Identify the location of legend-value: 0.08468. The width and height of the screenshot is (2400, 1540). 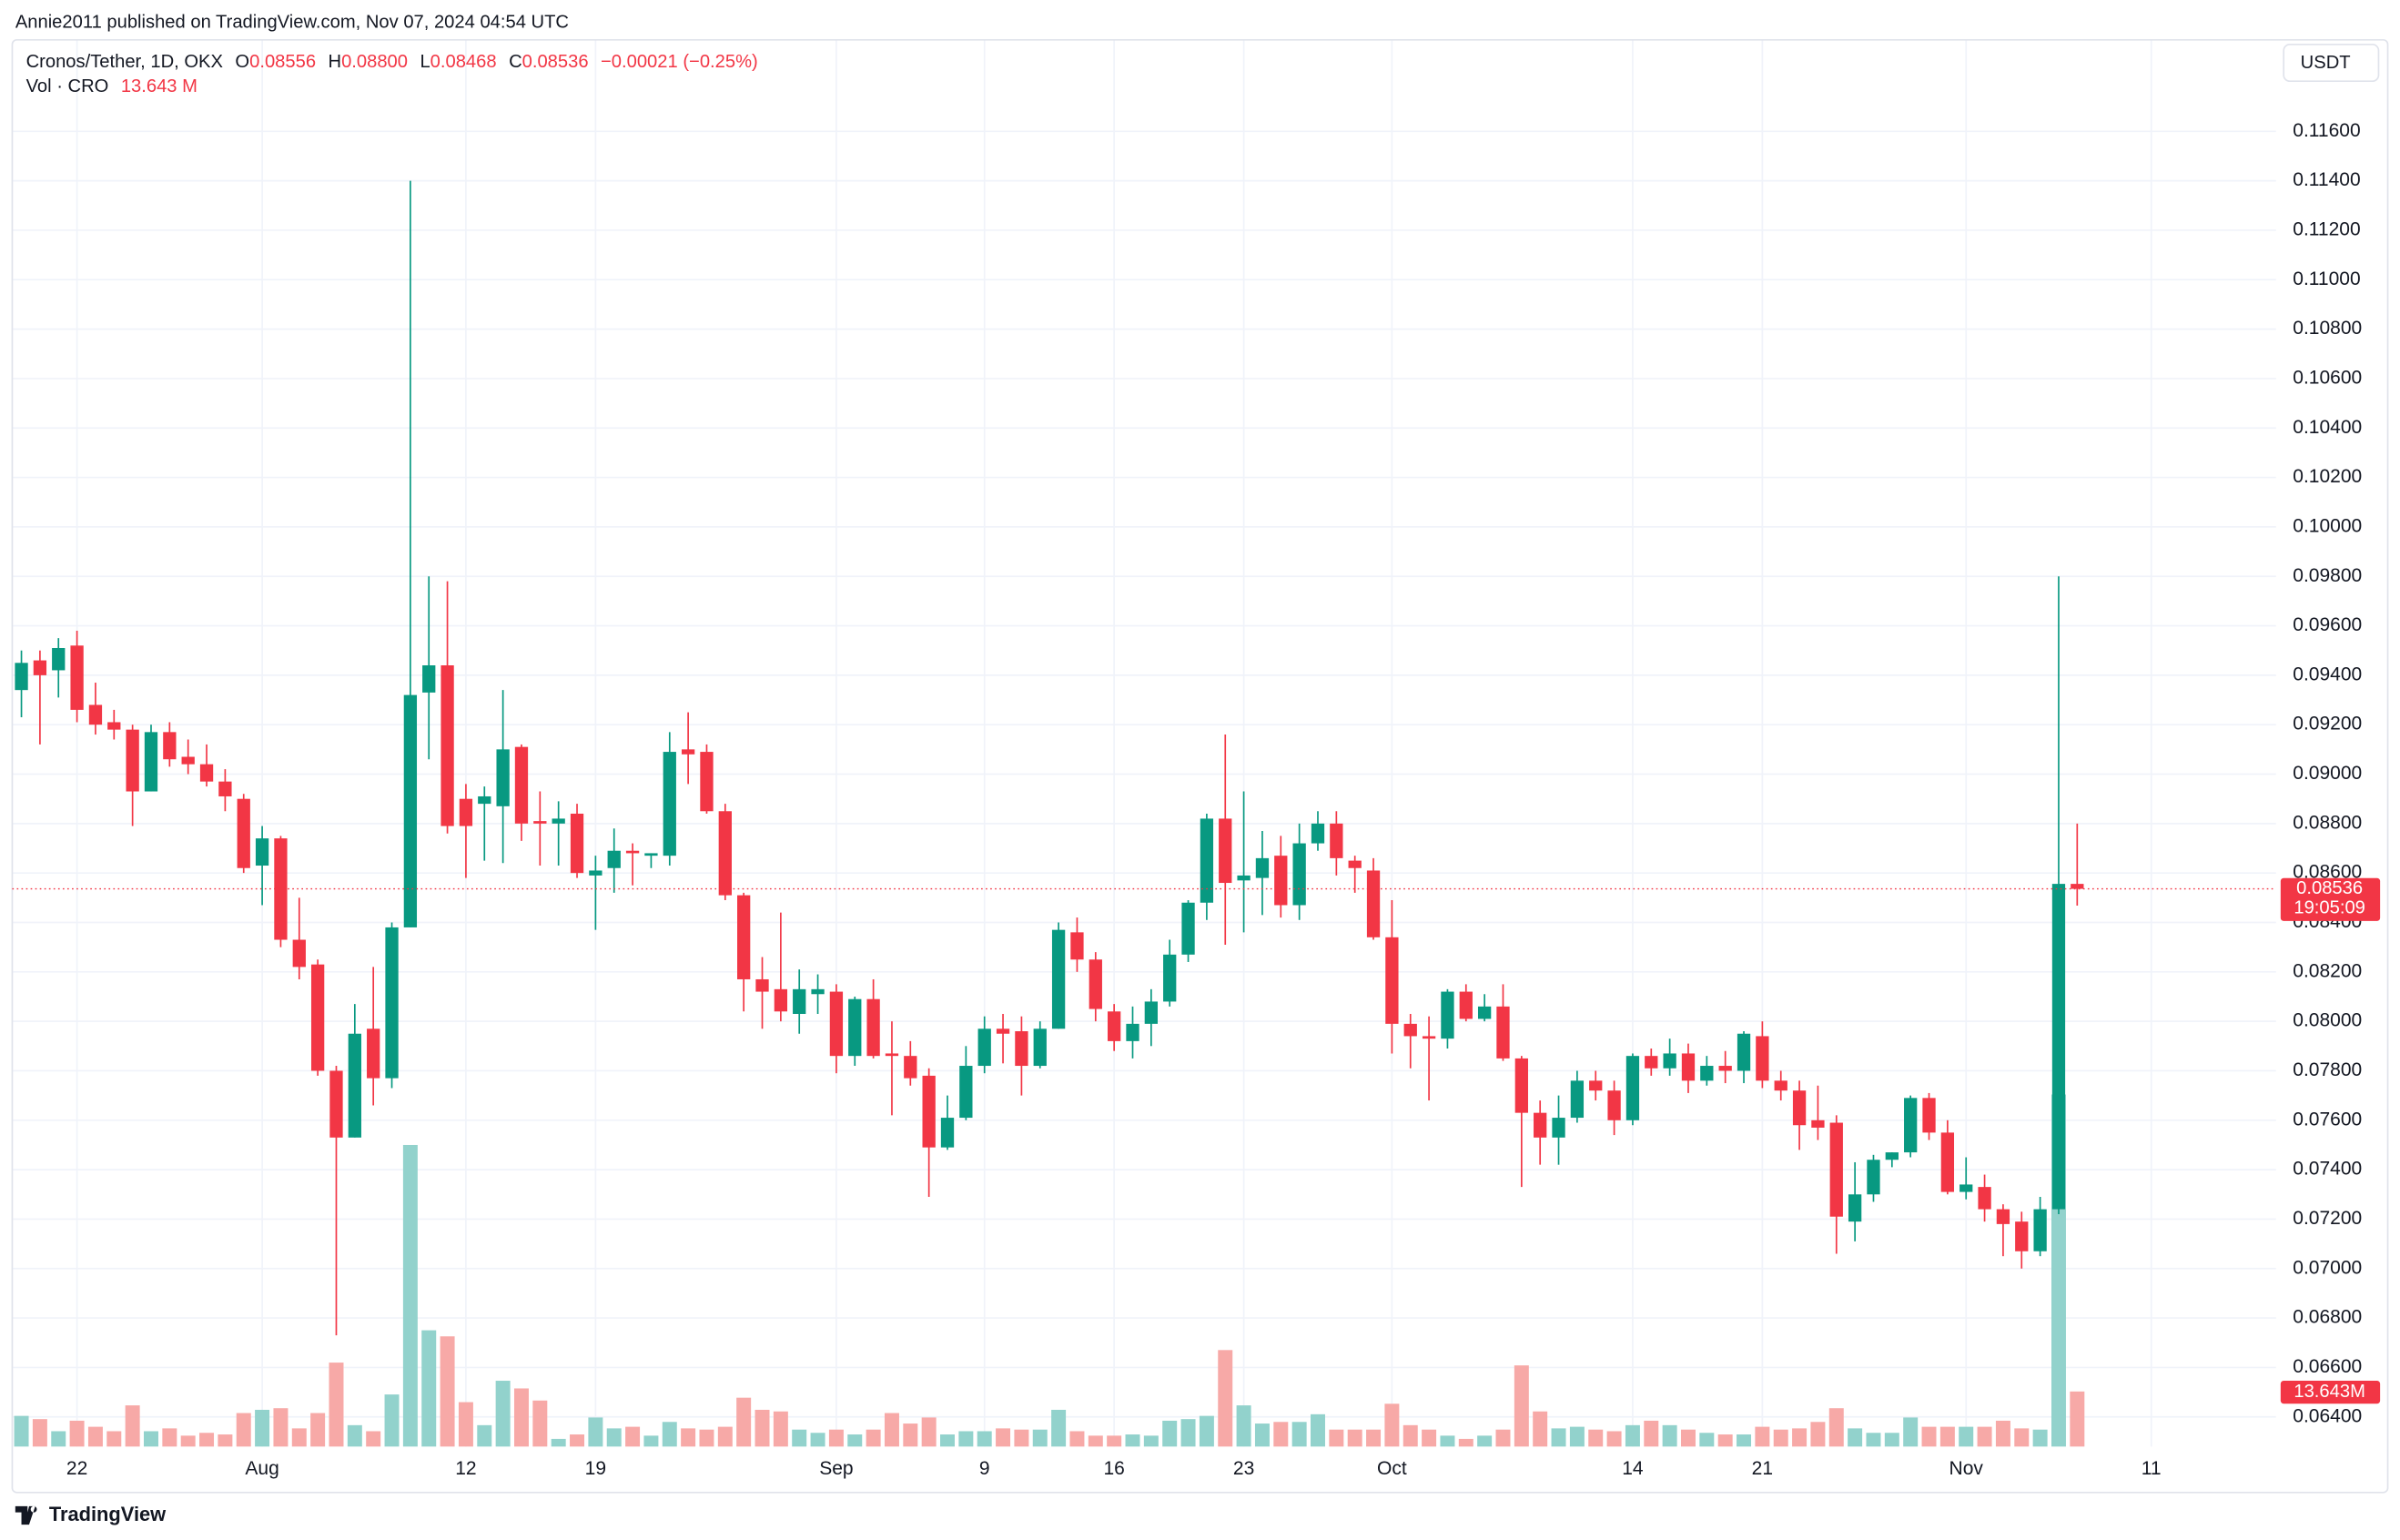
(463, 62).